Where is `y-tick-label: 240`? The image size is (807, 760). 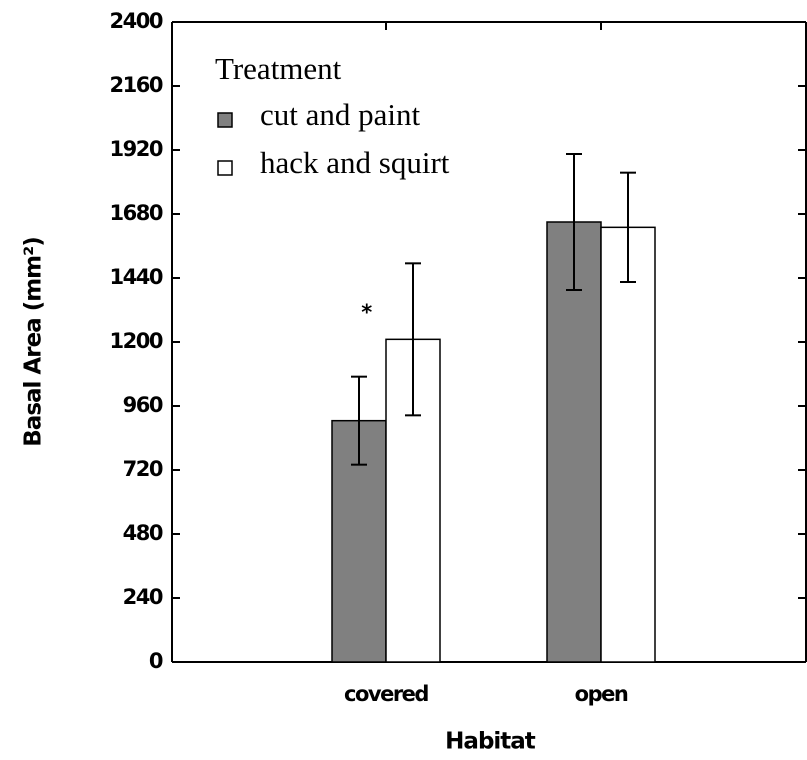
y-tick-label: 240 is located at coordinates (143, 597).